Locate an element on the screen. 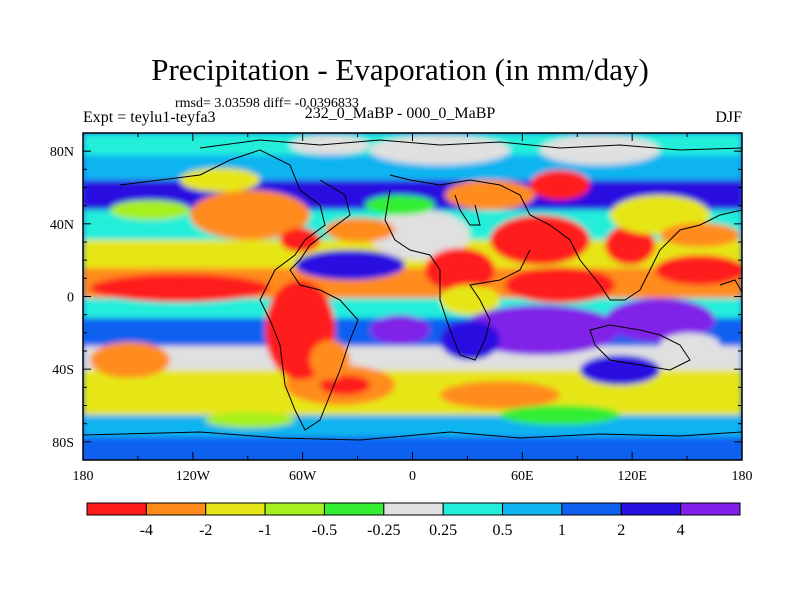  lon-tick-label: 120E is located at coordinates (632, 476).